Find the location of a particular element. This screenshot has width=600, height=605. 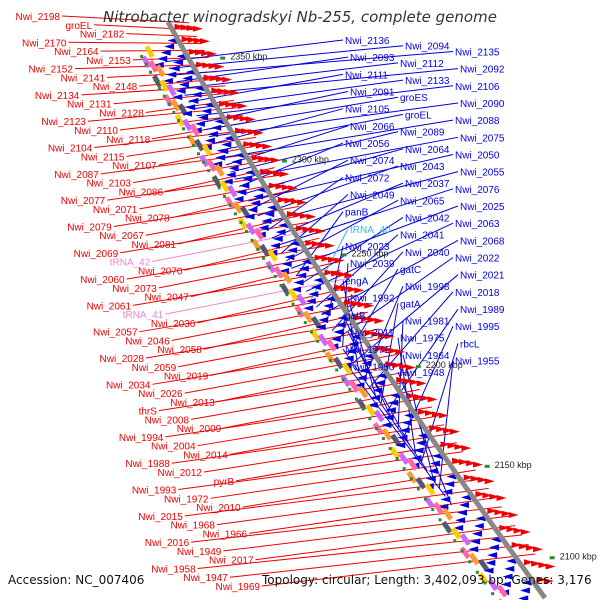

gene-label: Nwi_2016 is located at coordinates (167, 543).